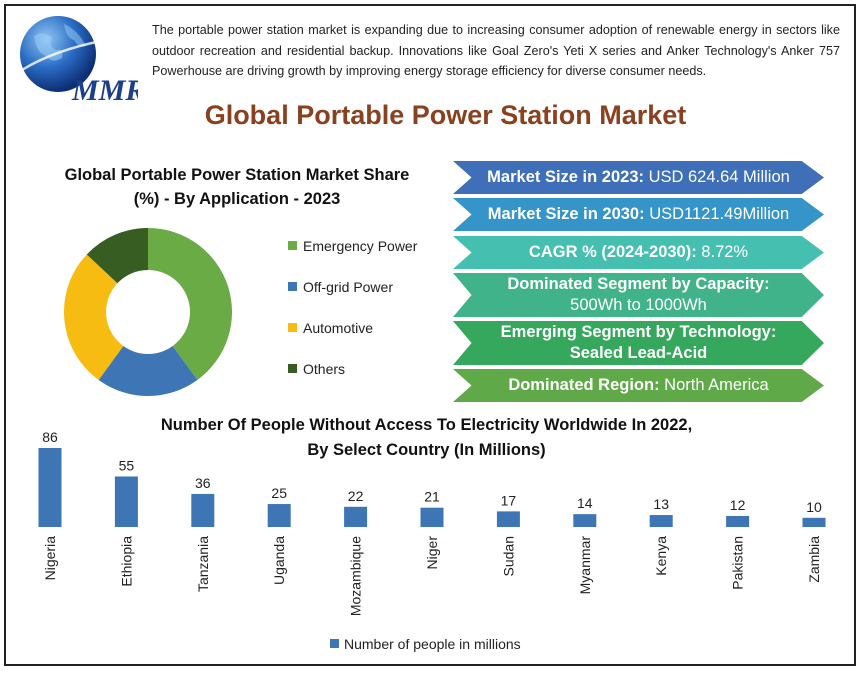 The width and height of the screenshot is (864, 673). What do you see at coordinates (738, 505) in the screenshot?
I see `bar-value-label: 12` at bounding box center [738, 505].